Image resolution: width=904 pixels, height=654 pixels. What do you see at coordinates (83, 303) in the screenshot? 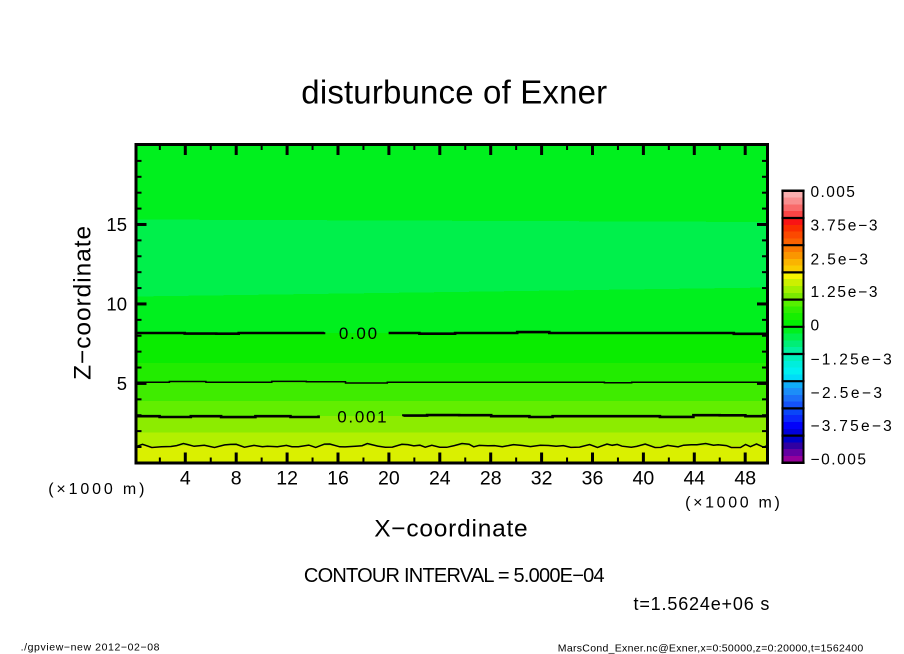
I see `svg-text: Z−coordinate` at bounding box center [83, 303].